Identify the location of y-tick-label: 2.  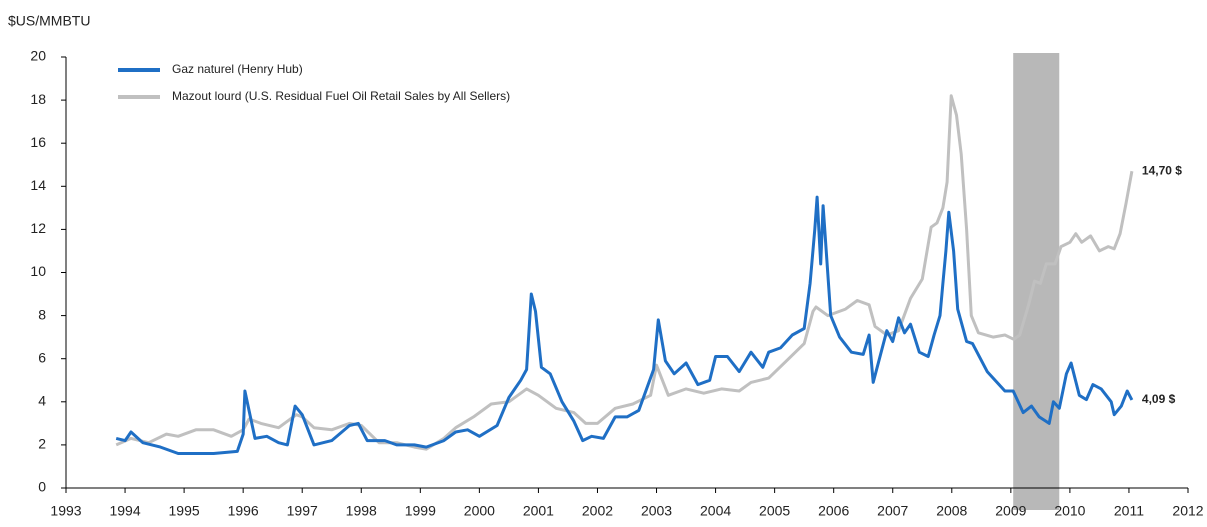
(42, 444).